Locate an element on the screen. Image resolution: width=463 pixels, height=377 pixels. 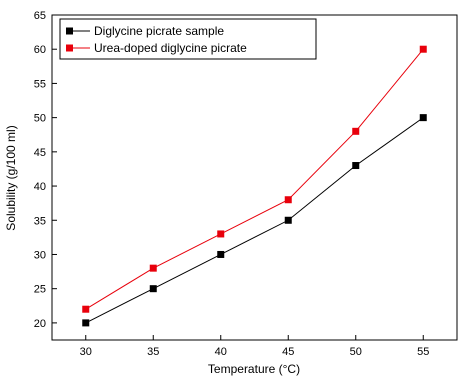
x-tick-label: 45 is located at coordinates (288, 352).